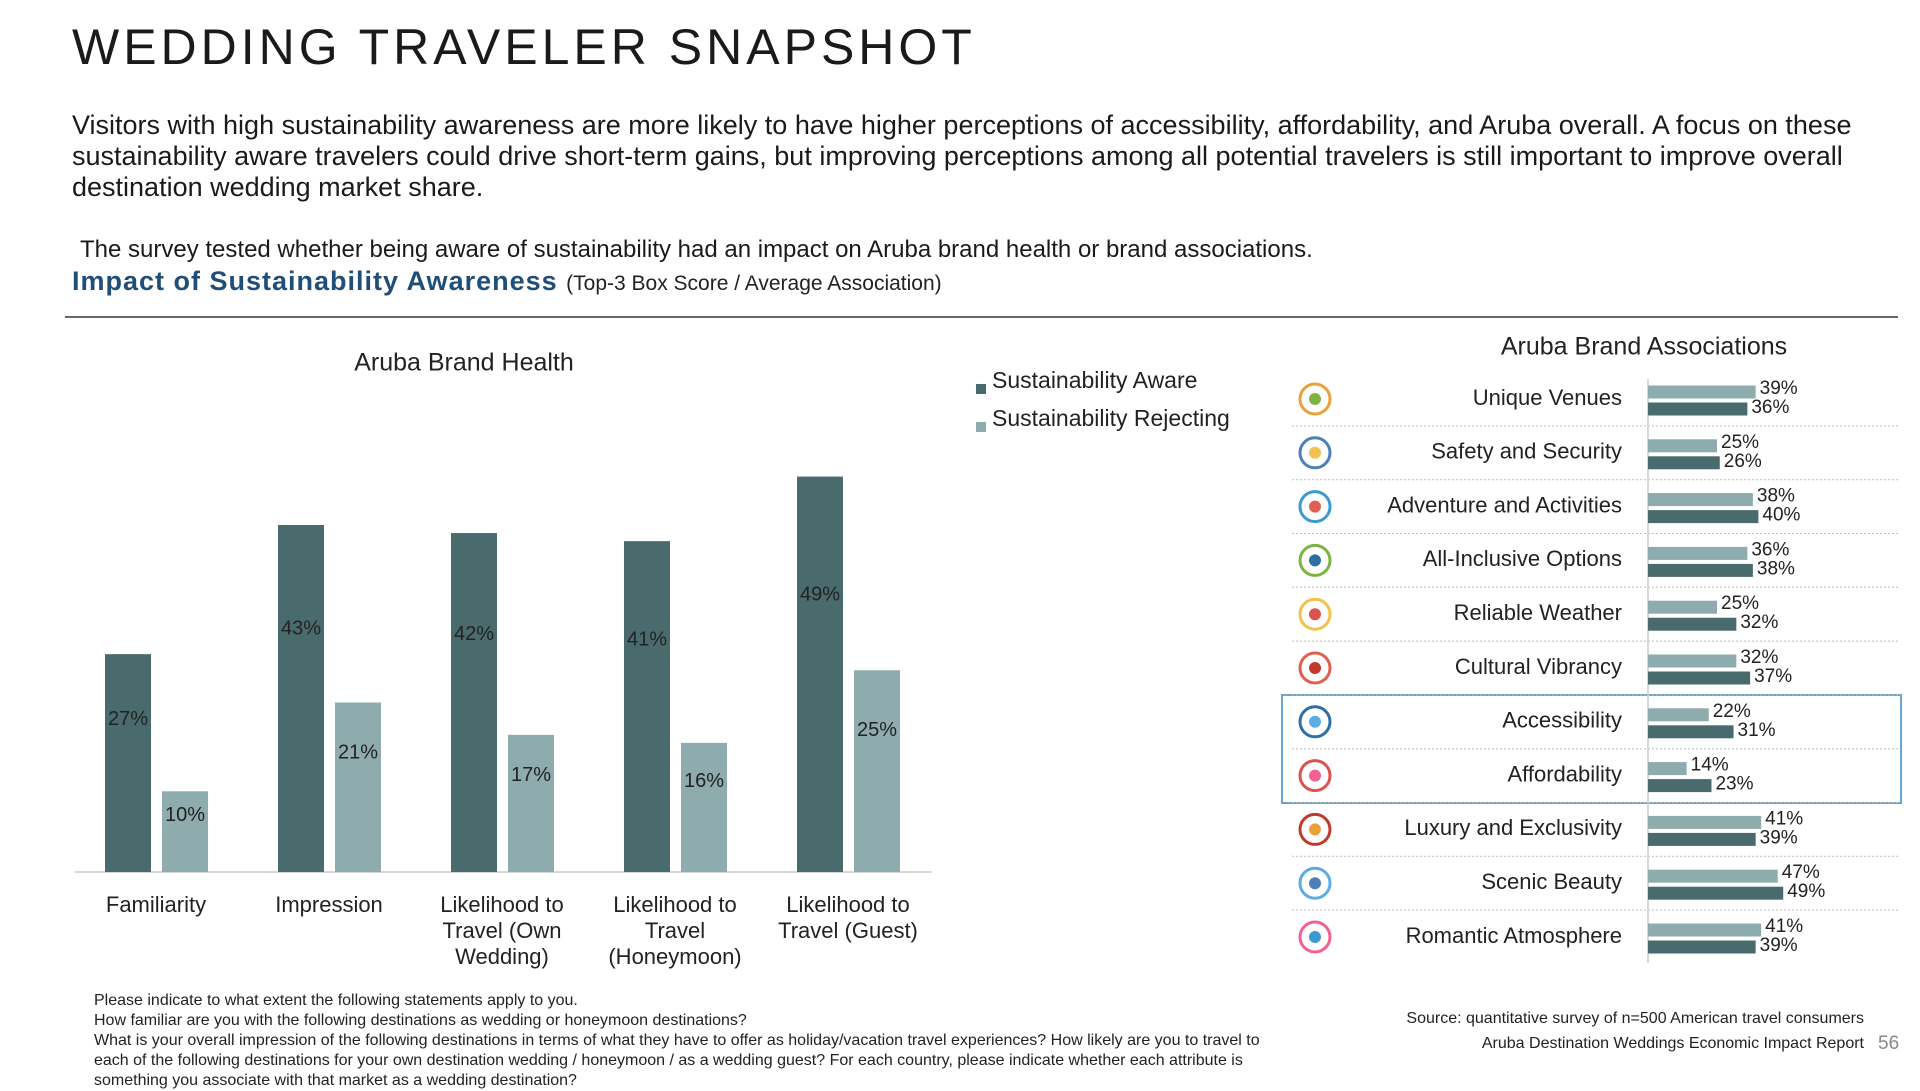 Image resolution: width=1920 pixels, height=1091 pixels. Describe the element at coordinates (1776, 568) in the screenshot. I see `value-label: 38%` at that location.